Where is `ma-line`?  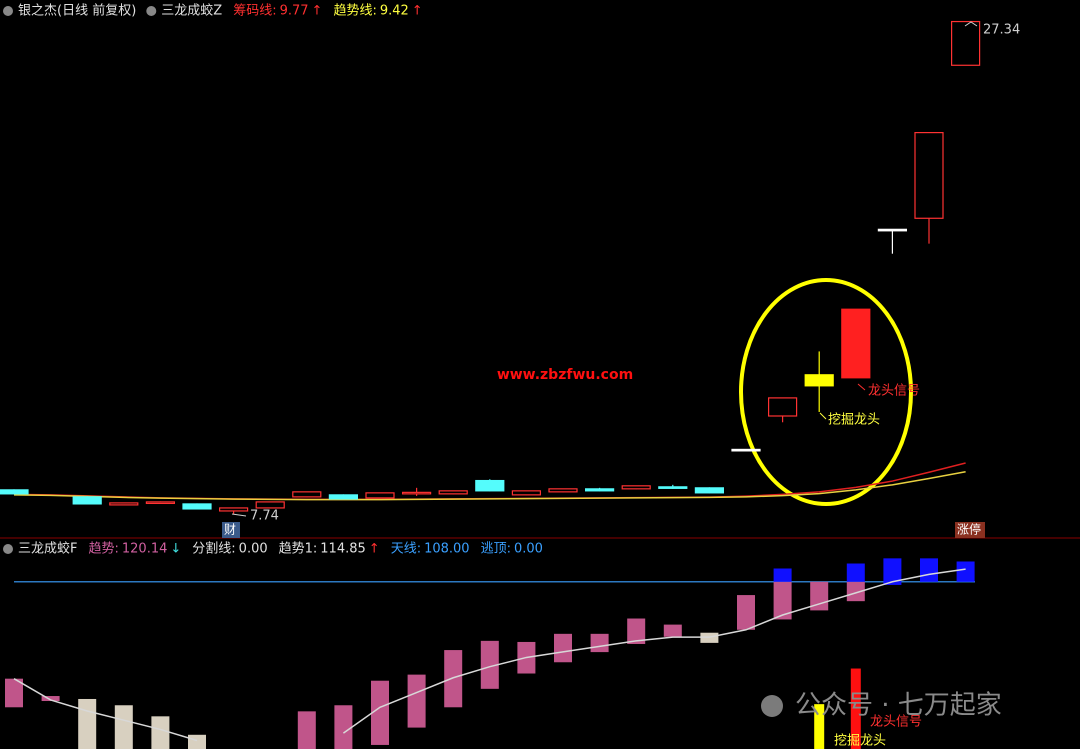
ma-line is located at coordinates (489, 486).